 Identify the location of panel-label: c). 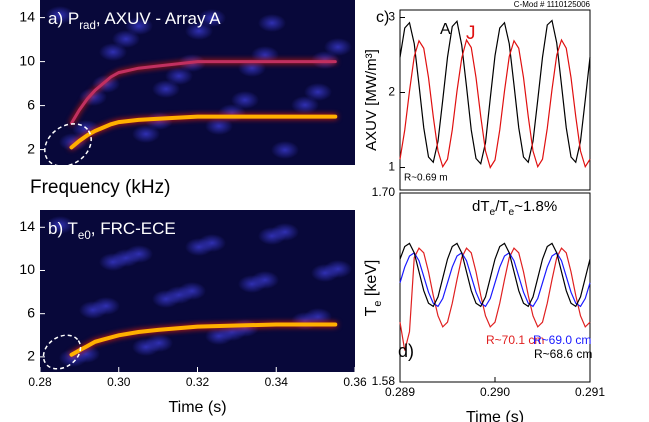
(382, 17).